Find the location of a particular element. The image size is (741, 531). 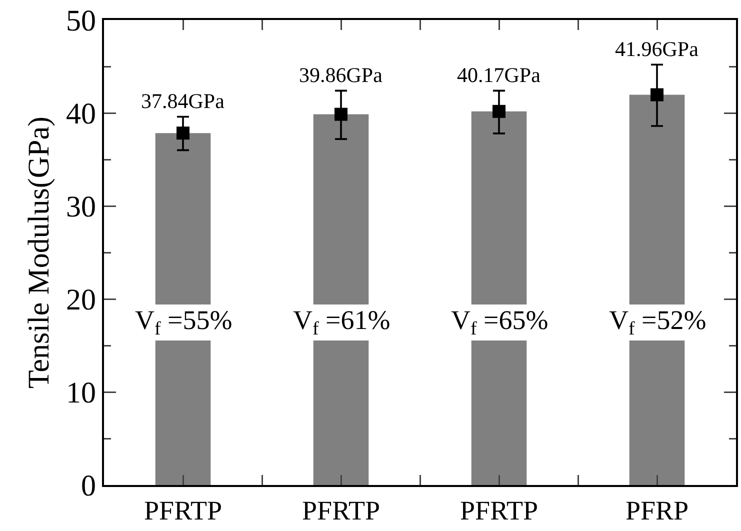

data-label: 41.96GPa is located at coordinates (657, 49).